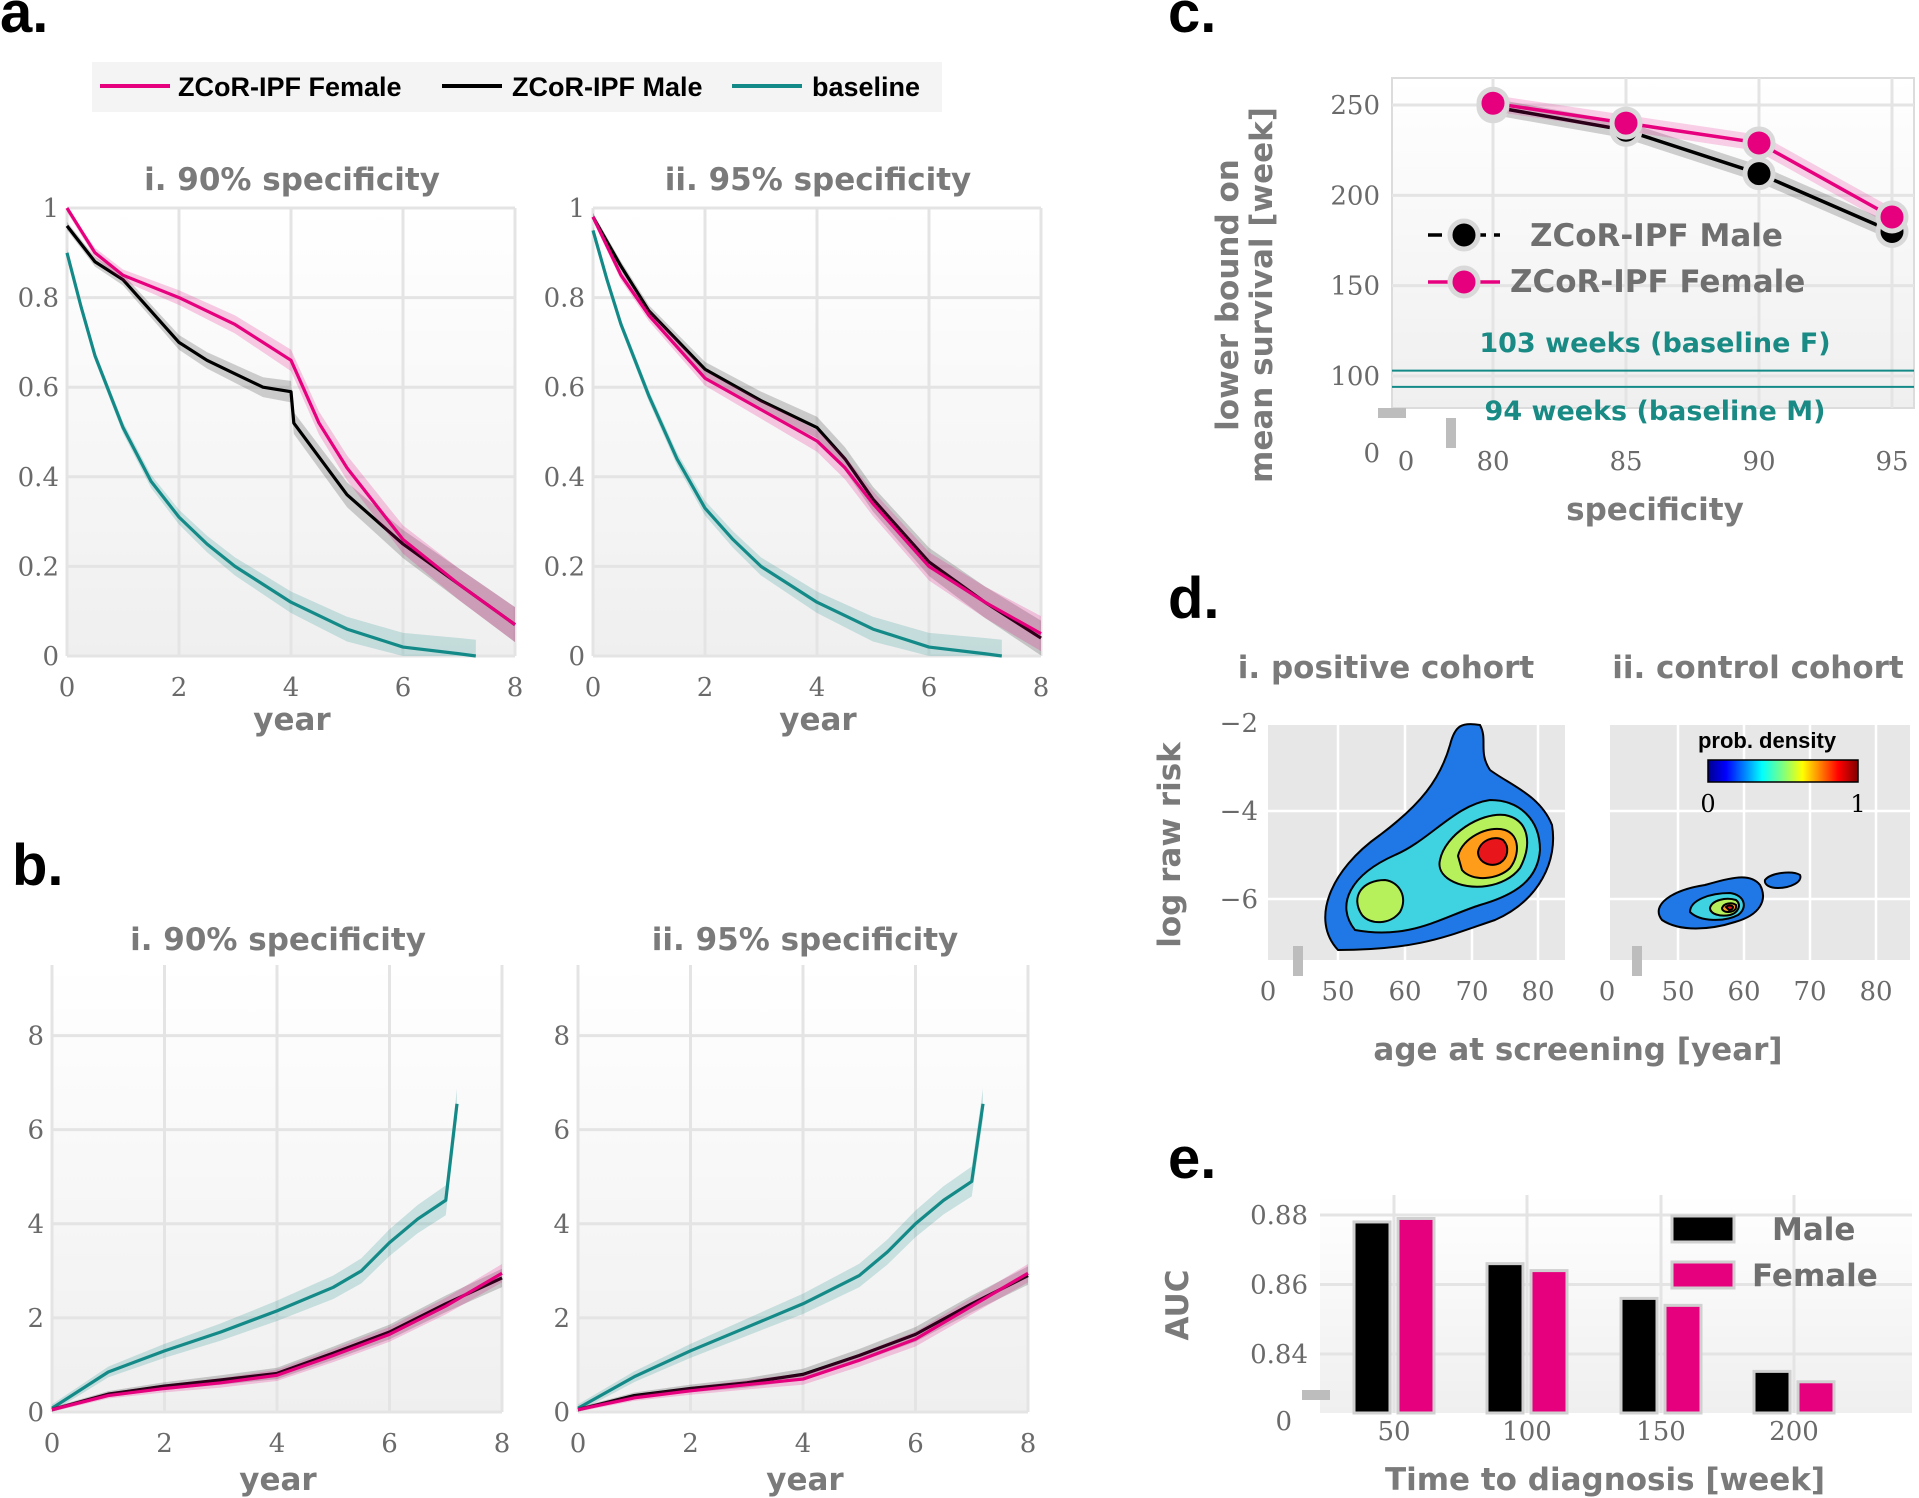 The height and width of the screenshot is (1498, 1919). Describe the element at coordinates (35, 1037) in the screenshot. I see `y-tick-label: 8` at that location.